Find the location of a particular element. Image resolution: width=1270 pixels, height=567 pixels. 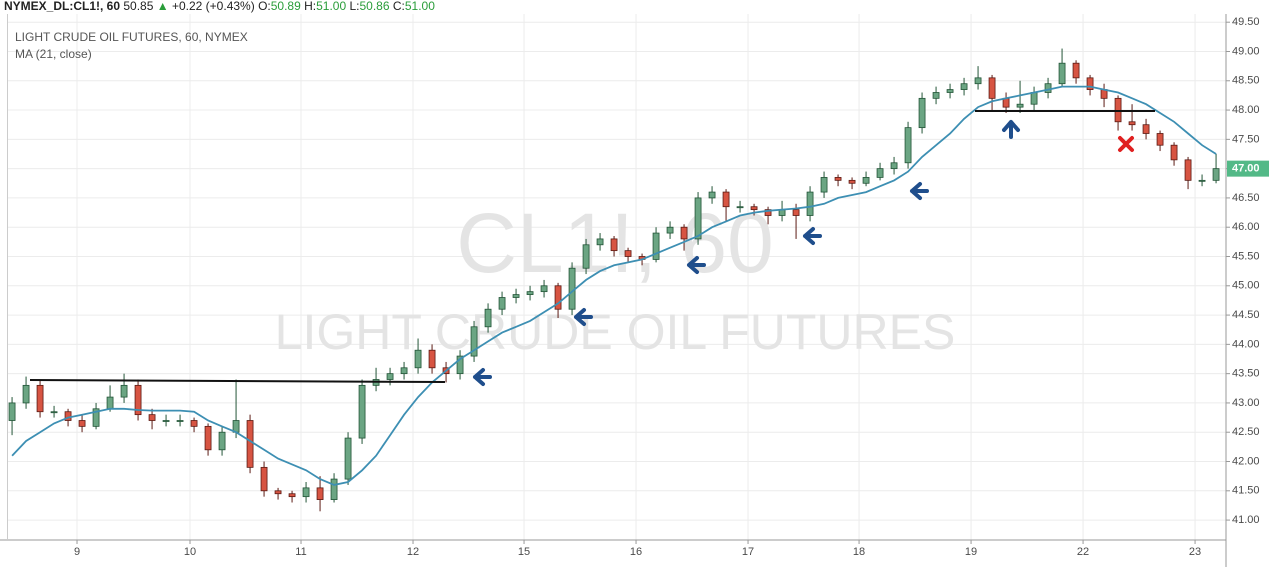

y-tick-label: 46.50 is located at coordinates (1246, 198).